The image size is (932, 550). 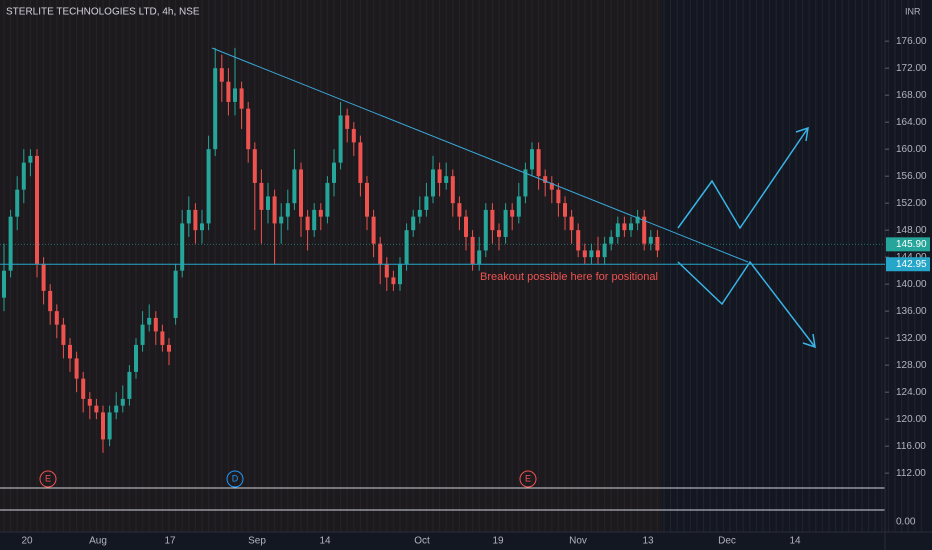 I want to click on y-tick-label: 164.00, so click(x=911, y=122).